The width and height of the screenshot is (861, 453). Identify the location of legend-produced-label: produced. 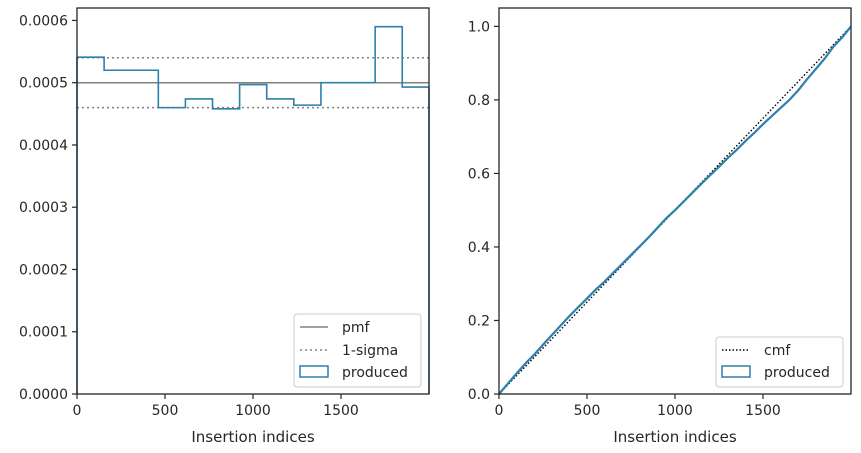
(375, 373).